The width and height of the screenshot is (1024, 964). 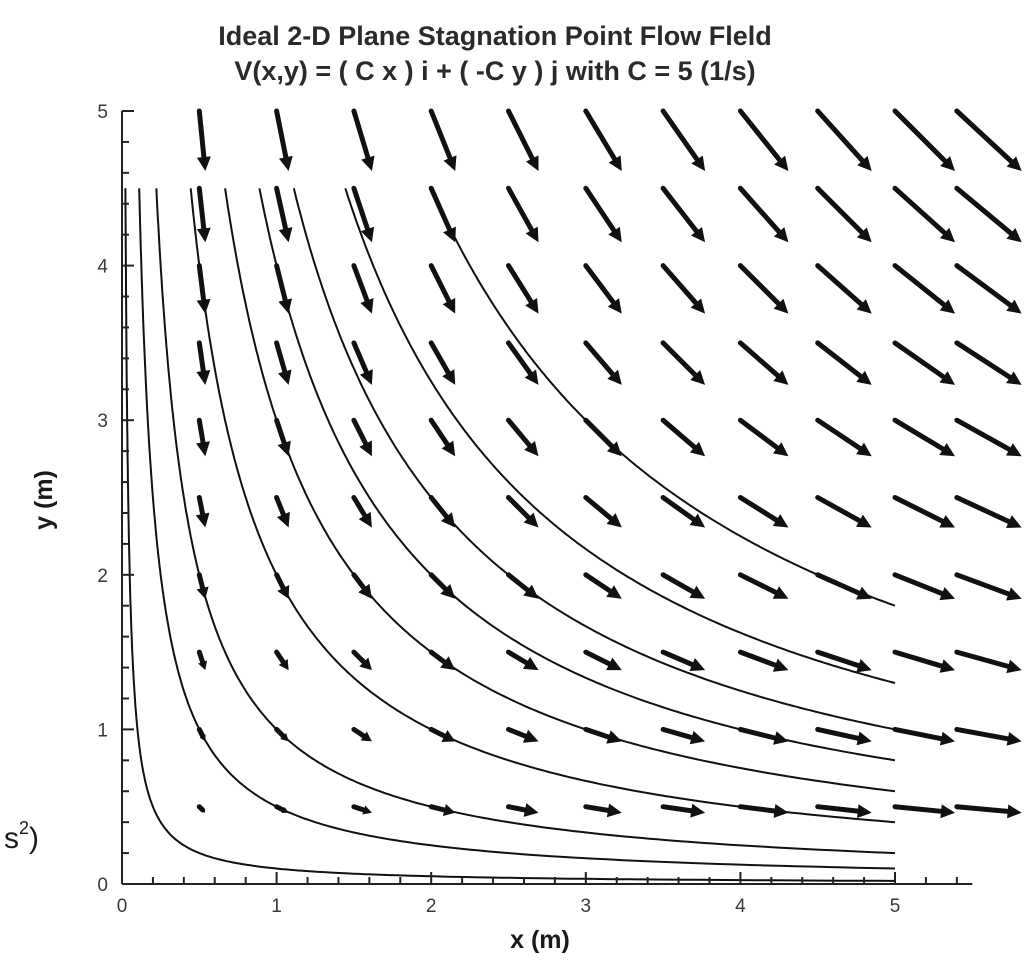 What do you see at coordinates (122, 906) in the screenshot?
I see `x-tick-label: 0` at bounding box center [122, 906].